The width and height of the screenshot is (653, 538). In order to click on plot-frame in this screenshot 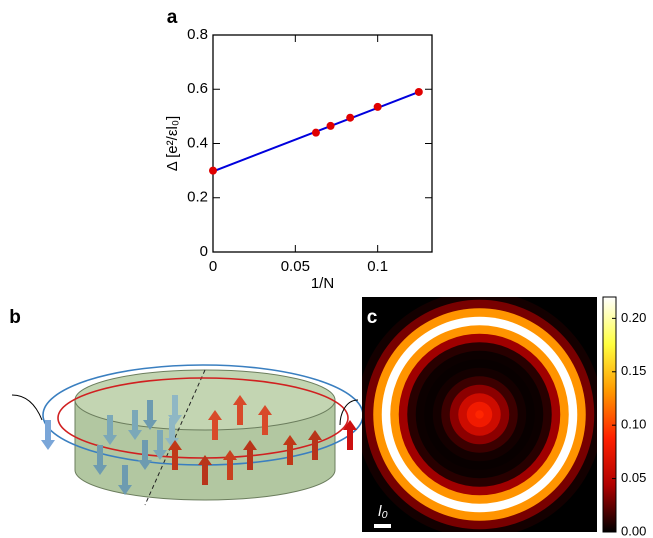, I will do `click(322, 143)`.